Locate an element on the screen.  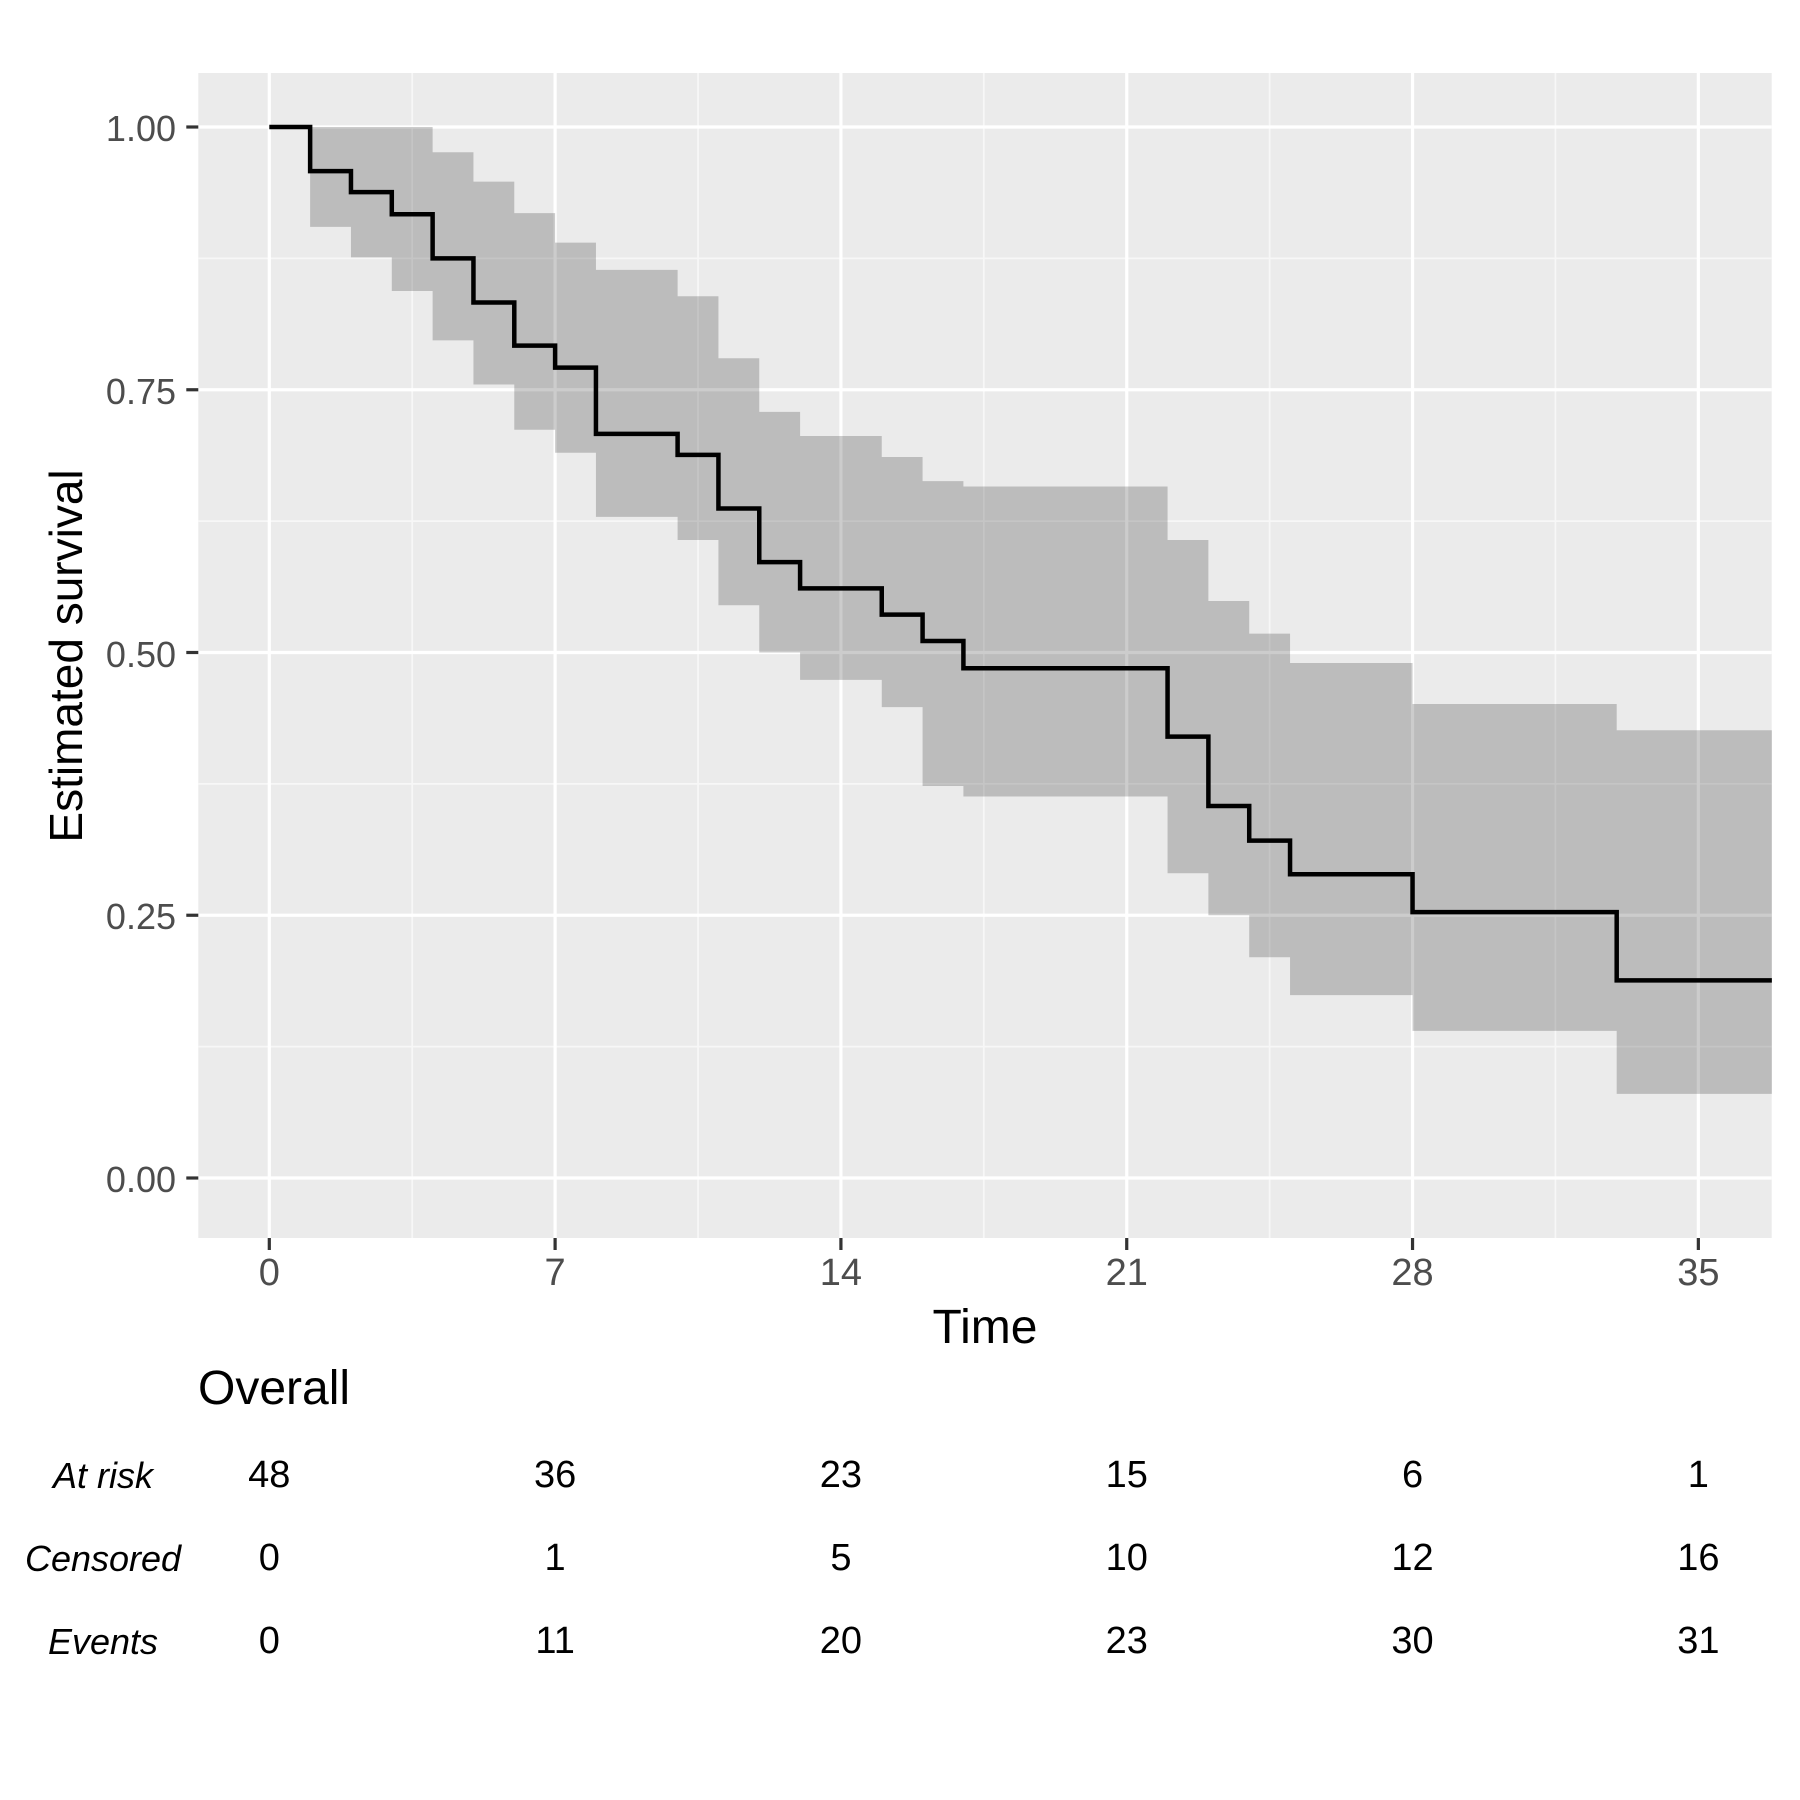
x-tick-label: 14 is located at coordinates (841, 1273).